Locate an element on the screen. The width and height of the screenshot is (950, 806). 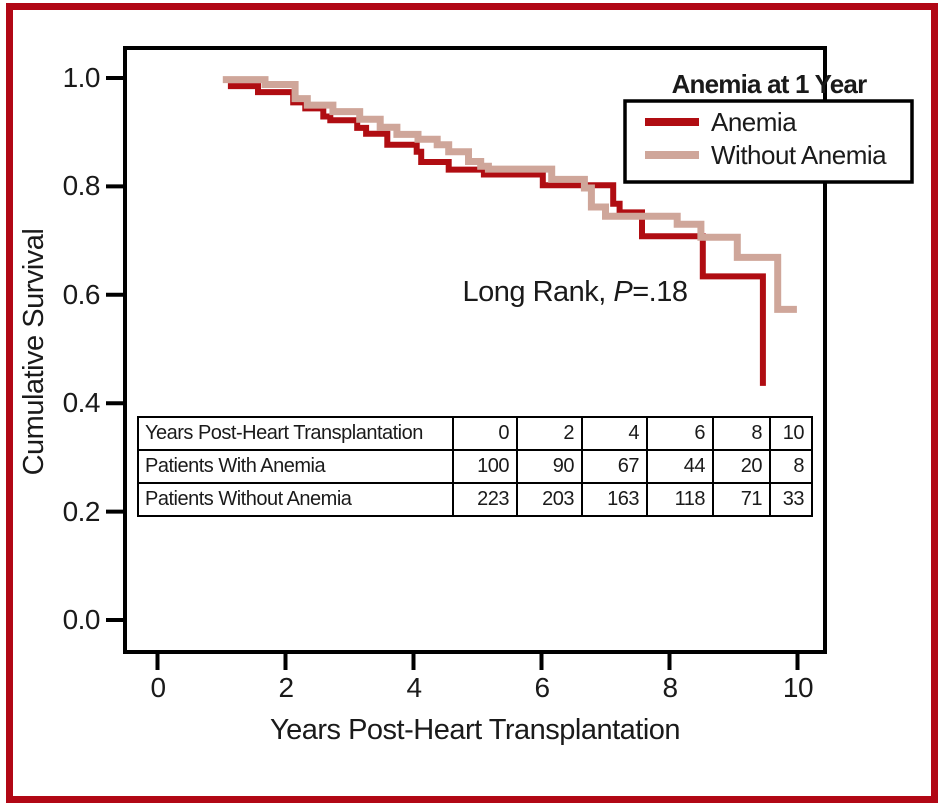
table-cell: 33 is located at coordinates (791, 499).